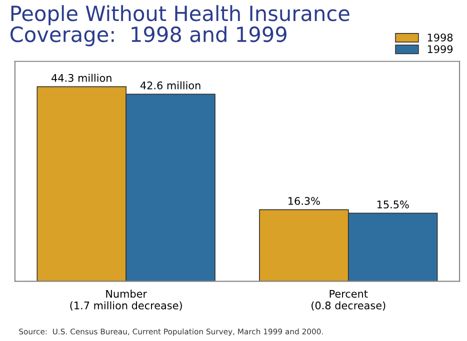  What do you see at coordinates (393, 204) in the screenshot?
I see `data-label: 15.5%` at bounding box center [393, 204].